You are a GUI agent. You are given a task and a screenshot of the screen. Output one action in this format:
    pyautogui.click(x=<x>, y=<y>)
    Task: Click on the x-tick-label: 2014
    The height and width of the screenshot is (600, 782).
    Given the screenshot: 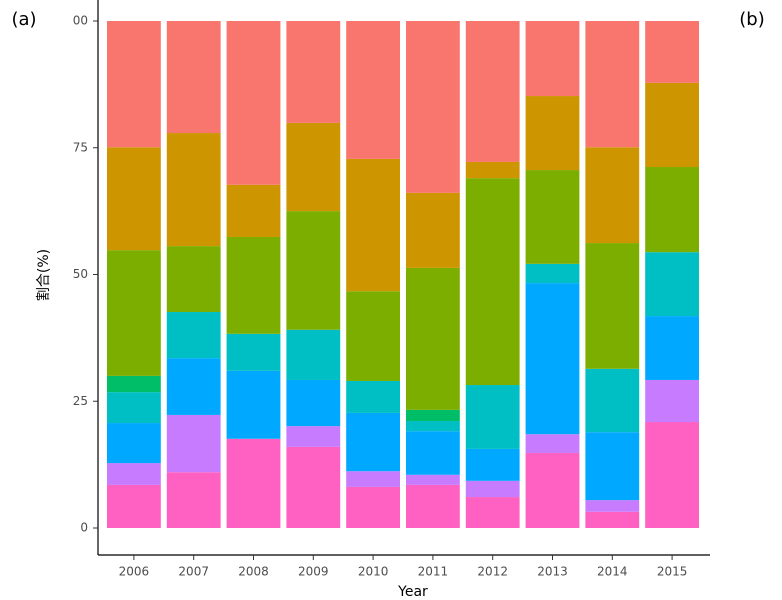 What is the action you would take?
    pyautogui.click(x=612, y=572)
    